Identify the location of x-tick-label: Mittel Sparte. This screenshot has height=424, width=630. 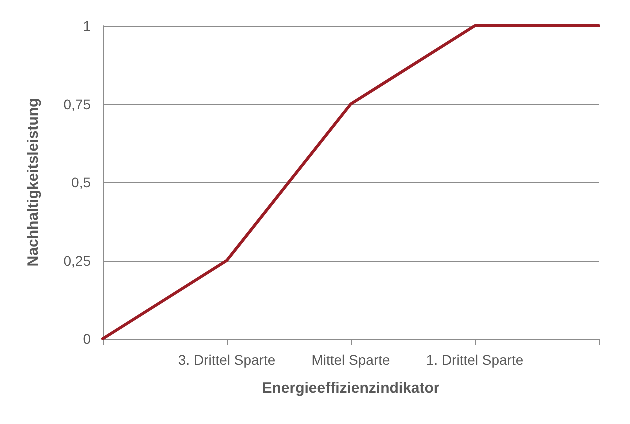
(351, 360).